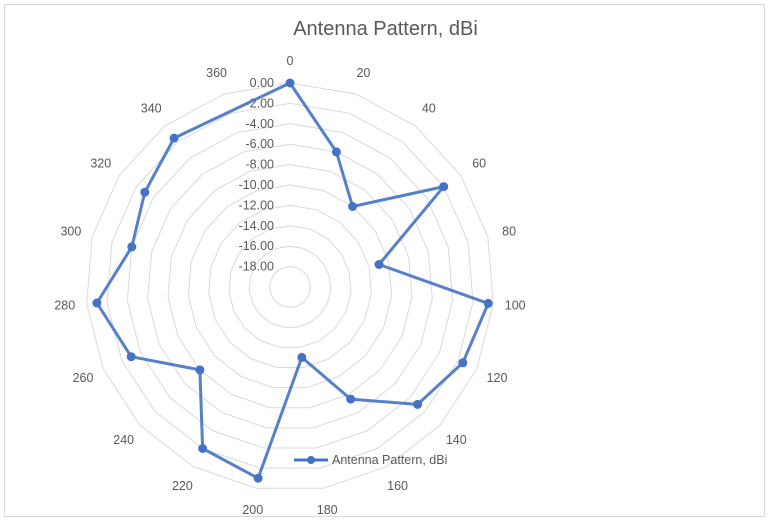  Describe the element at coordinates (363, 73) in the screenshot. I see `category-label: 20` at that location.